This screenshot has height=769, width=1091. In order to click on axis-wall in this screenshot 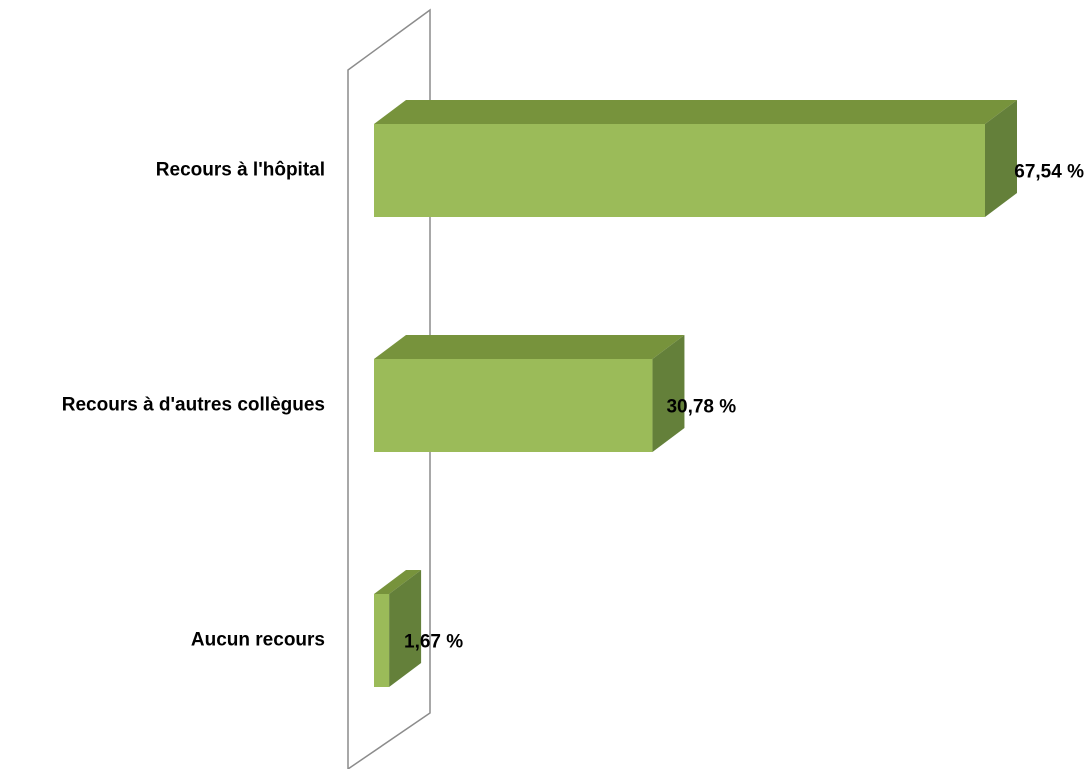, I will do `click(389, 388)`.